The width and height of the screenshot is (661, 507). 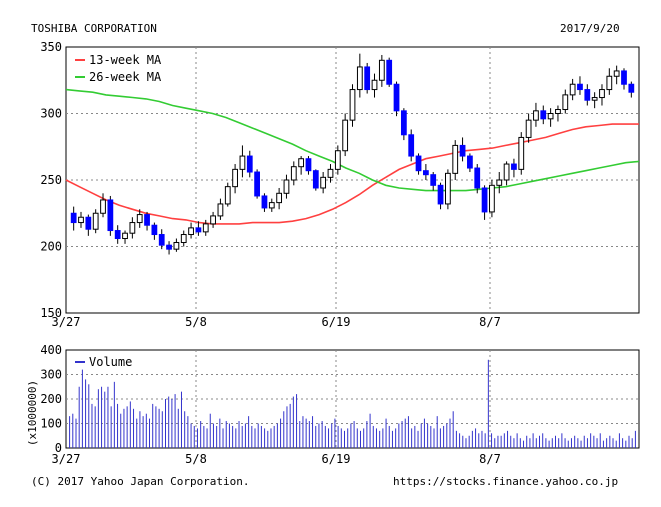 I want to click on price-y-tick-label: 200, so click(x=51, y=247).